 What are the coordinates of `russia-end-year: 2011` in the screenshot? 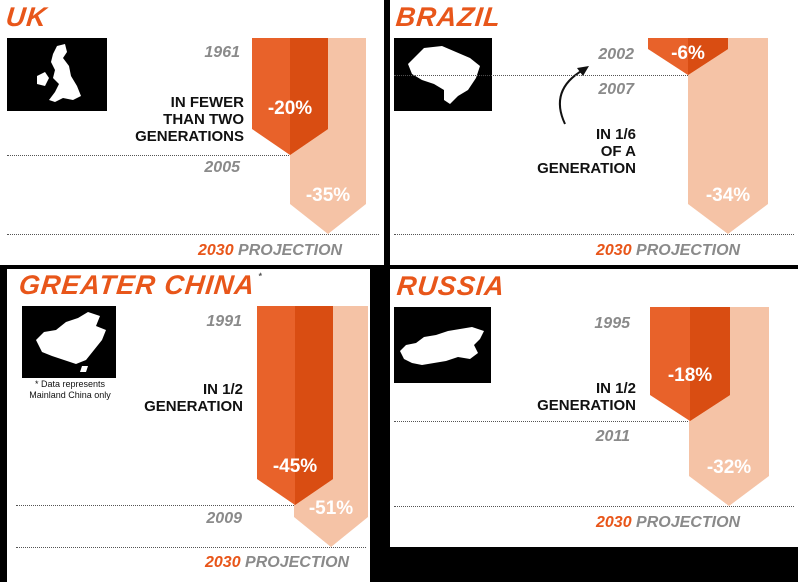 It's located at (612, 436).